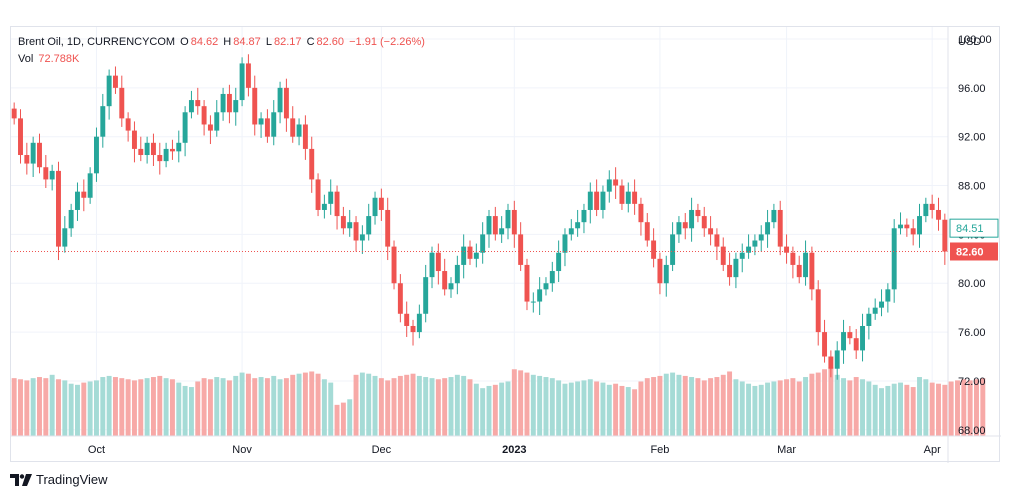 This screenshot has height=498, width=1012. Describe the element at coordinates (268, 42) in the screenshot. I see `low-label: L` at that location.